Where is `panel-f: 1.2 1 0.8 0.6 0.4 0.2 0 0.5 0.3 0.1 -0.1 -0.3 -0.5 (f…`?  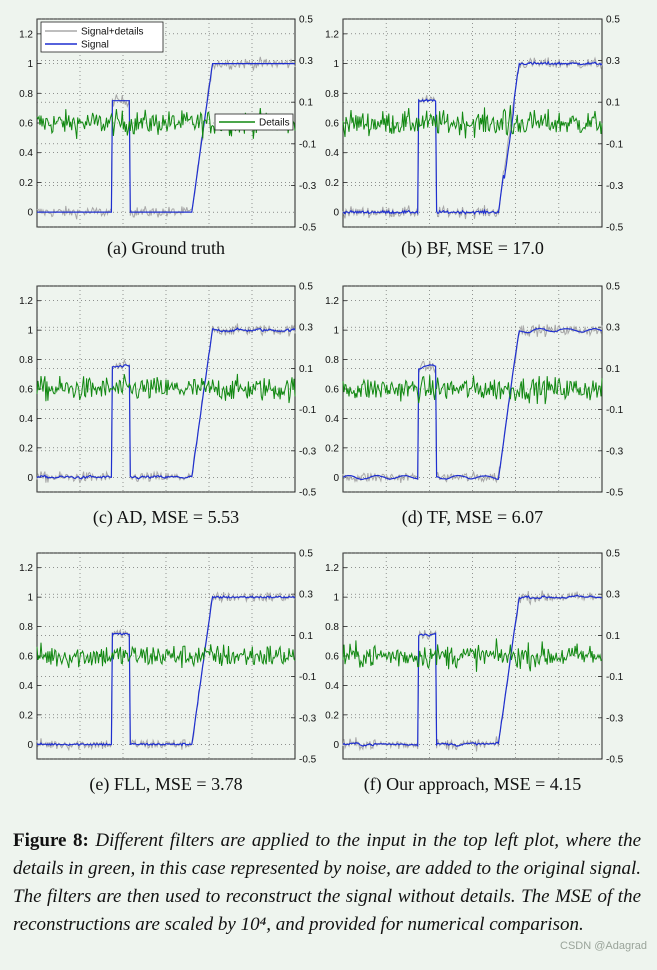
panel-f: 1.2 1 0.8 0.6 0.4 0.2 0 0.5 0.3 0.1 -0.1 -0.3 -0.5 (f… is located at coordinates (474, 672).